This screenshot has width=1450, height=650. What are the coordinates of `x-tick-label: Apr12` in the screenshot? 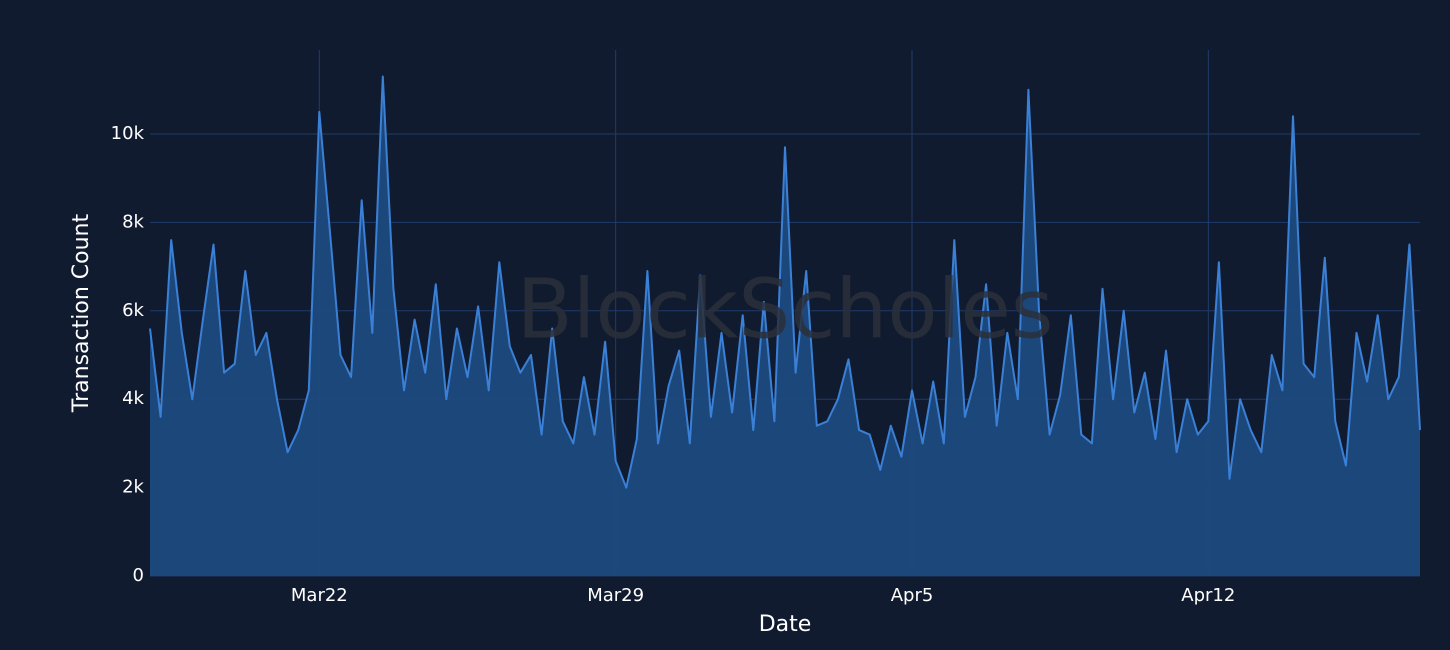 It's located at (1208, 595).